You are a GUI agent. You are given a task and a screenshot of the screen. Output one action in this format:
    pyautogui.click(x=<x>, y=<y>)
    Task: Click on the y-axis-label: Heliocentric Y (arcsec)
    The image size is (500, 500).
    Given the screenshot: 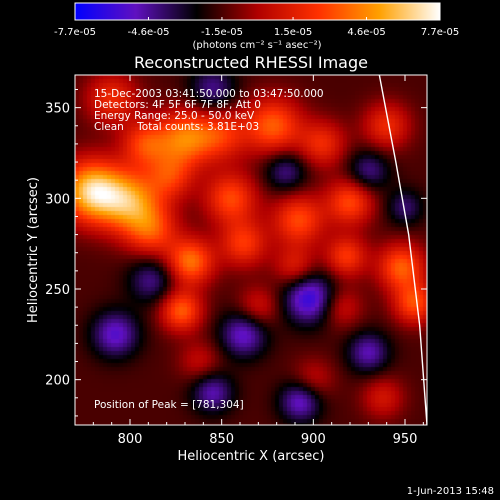 What is the action you would take?
    pyautogui.click(x=33, y=250)
    